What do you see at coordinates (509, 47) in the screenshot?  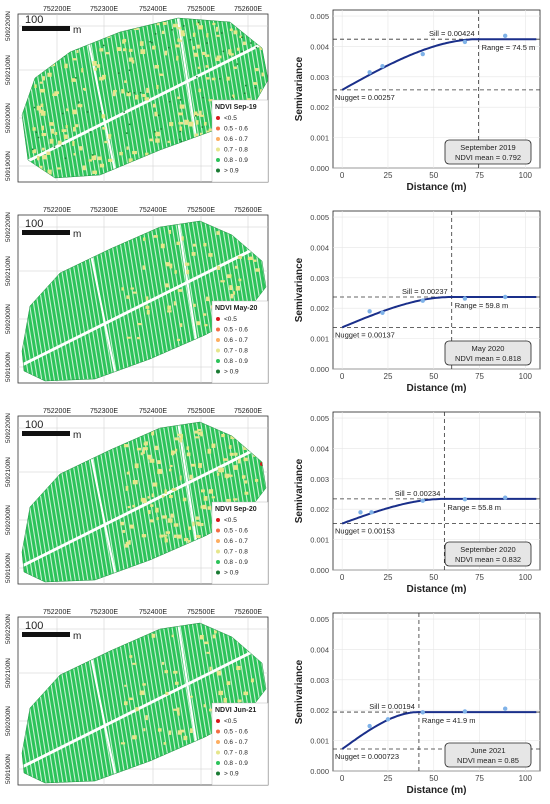 I see `range-label: Range = 74.5 m` at bounding box center [509, 47].